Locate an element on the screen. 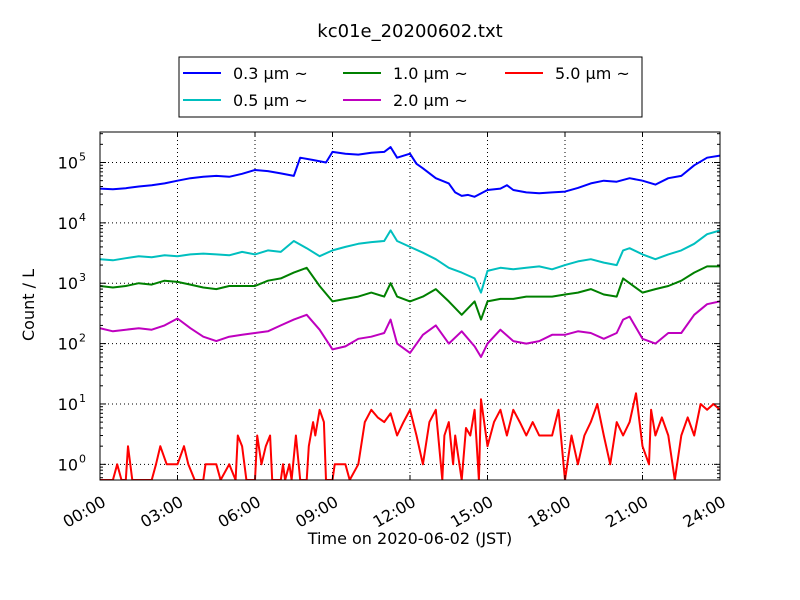 Image resolution: width=800 pixels, height=600 pixels. x-axis-label: Time on 2020-06-02 (JST) is located at coordinates (409, 538).